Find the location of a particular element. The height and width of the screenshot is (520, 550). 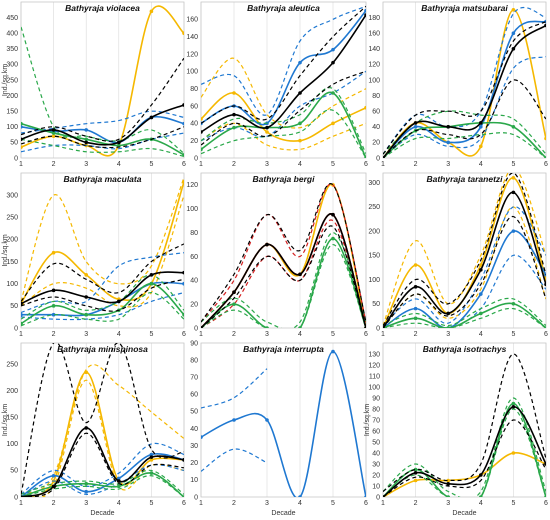

y-tick-label: 140 is located at coordinates (192, 37).